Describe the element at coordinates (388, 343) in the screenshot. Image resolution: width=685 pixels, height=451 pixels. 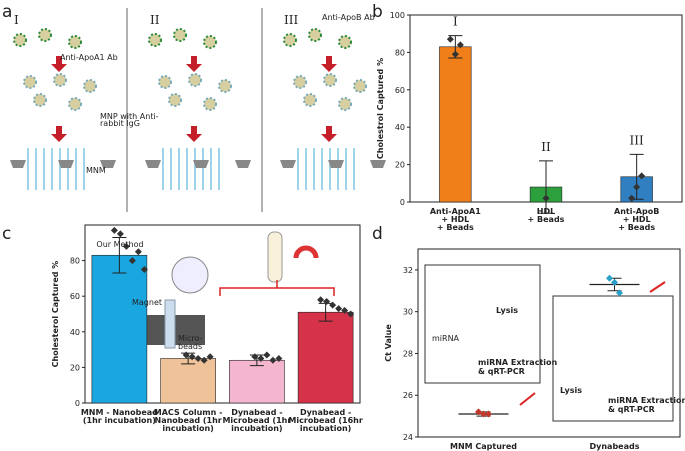
I see `y-axis-label: Ct Value` at that location.